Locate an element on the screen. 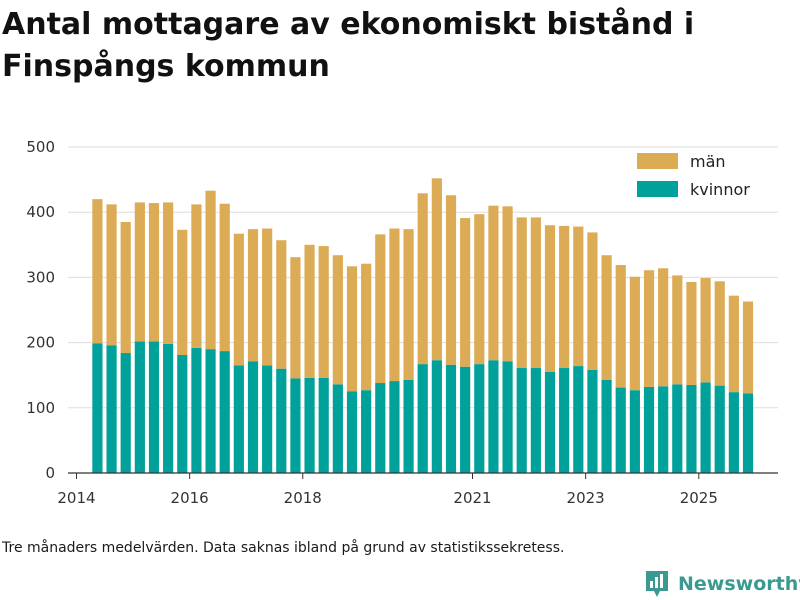 This screenshot has height=600, width=800. y-tick-label: 300 is located at coordinates (40, 277).